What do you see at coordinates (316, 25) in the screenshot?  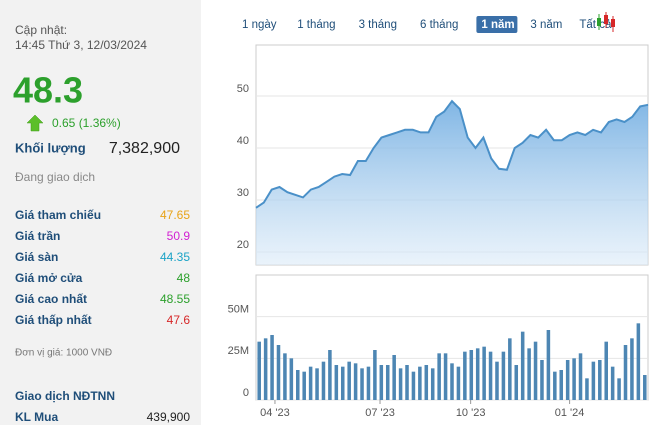 I see `tab: 1 tháng` at bounding box center [316, 25].